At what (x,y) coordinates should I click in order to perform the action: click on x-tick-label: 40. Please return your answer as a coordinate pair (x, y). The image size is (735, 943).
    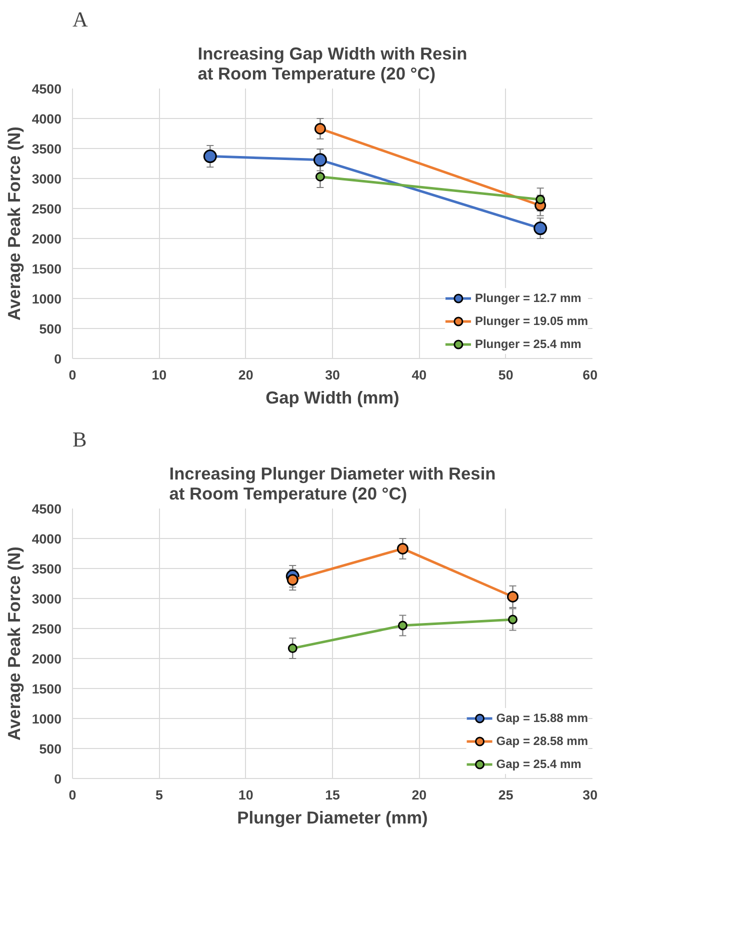
    Looking at the image, I should click on (419, 375).